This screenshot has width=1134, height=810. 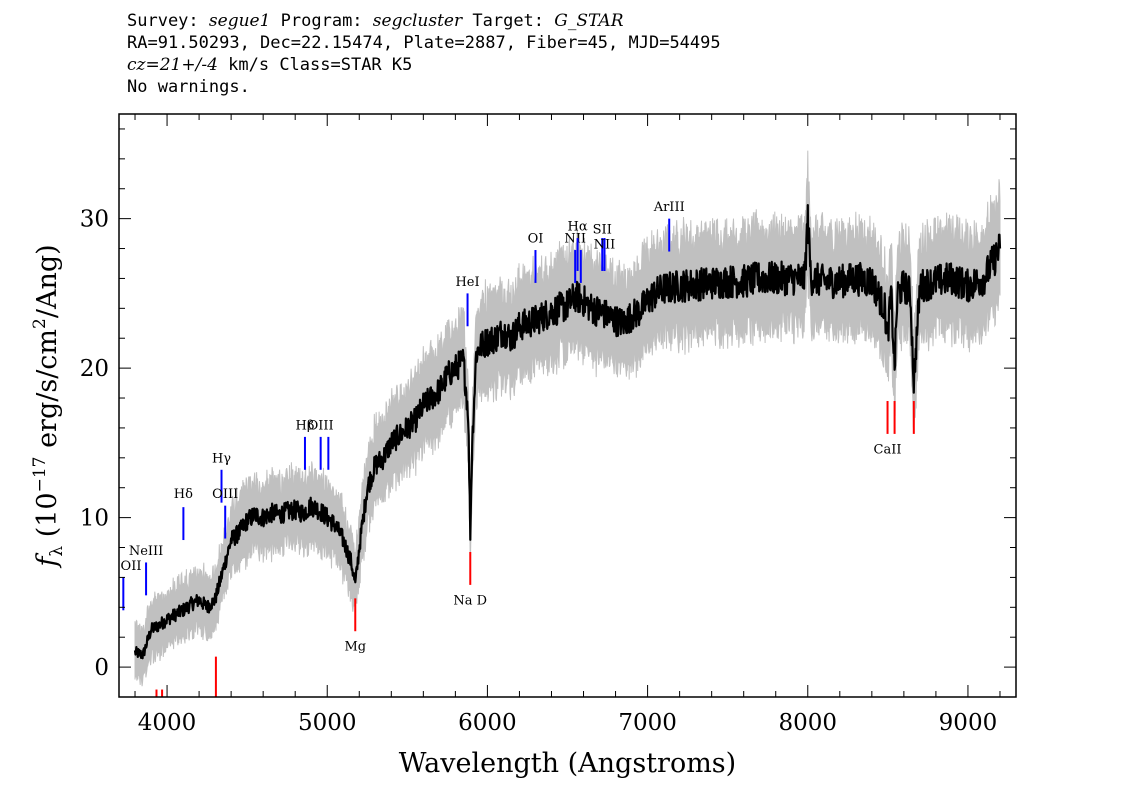 What do you see at coordinates (321, 21) in the screenshot?
I see `program-label: Program:` at bounding box center [321, 21].